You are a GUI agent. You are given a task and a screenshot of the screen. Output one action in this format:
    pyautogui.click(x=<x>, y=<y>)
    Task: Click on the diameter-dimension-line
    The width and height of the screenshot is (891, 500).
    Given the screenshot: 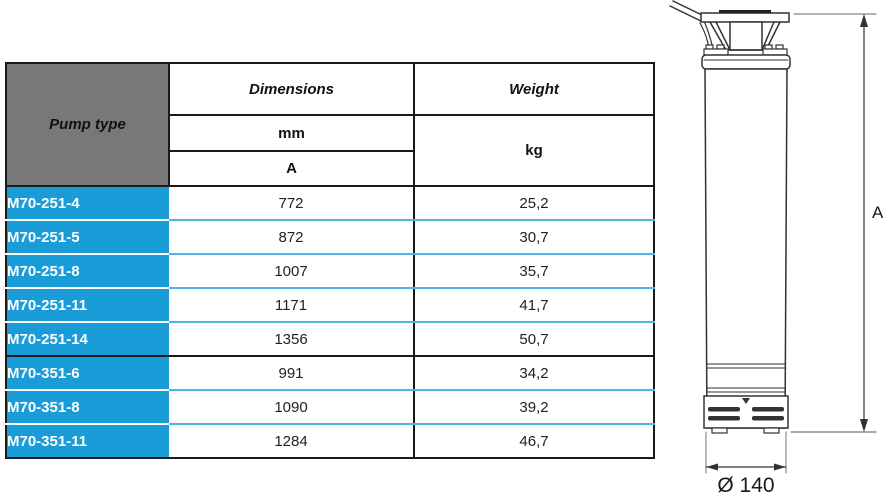 What is the action you would take?
    pyautogui.click(x=746, y=452)
    